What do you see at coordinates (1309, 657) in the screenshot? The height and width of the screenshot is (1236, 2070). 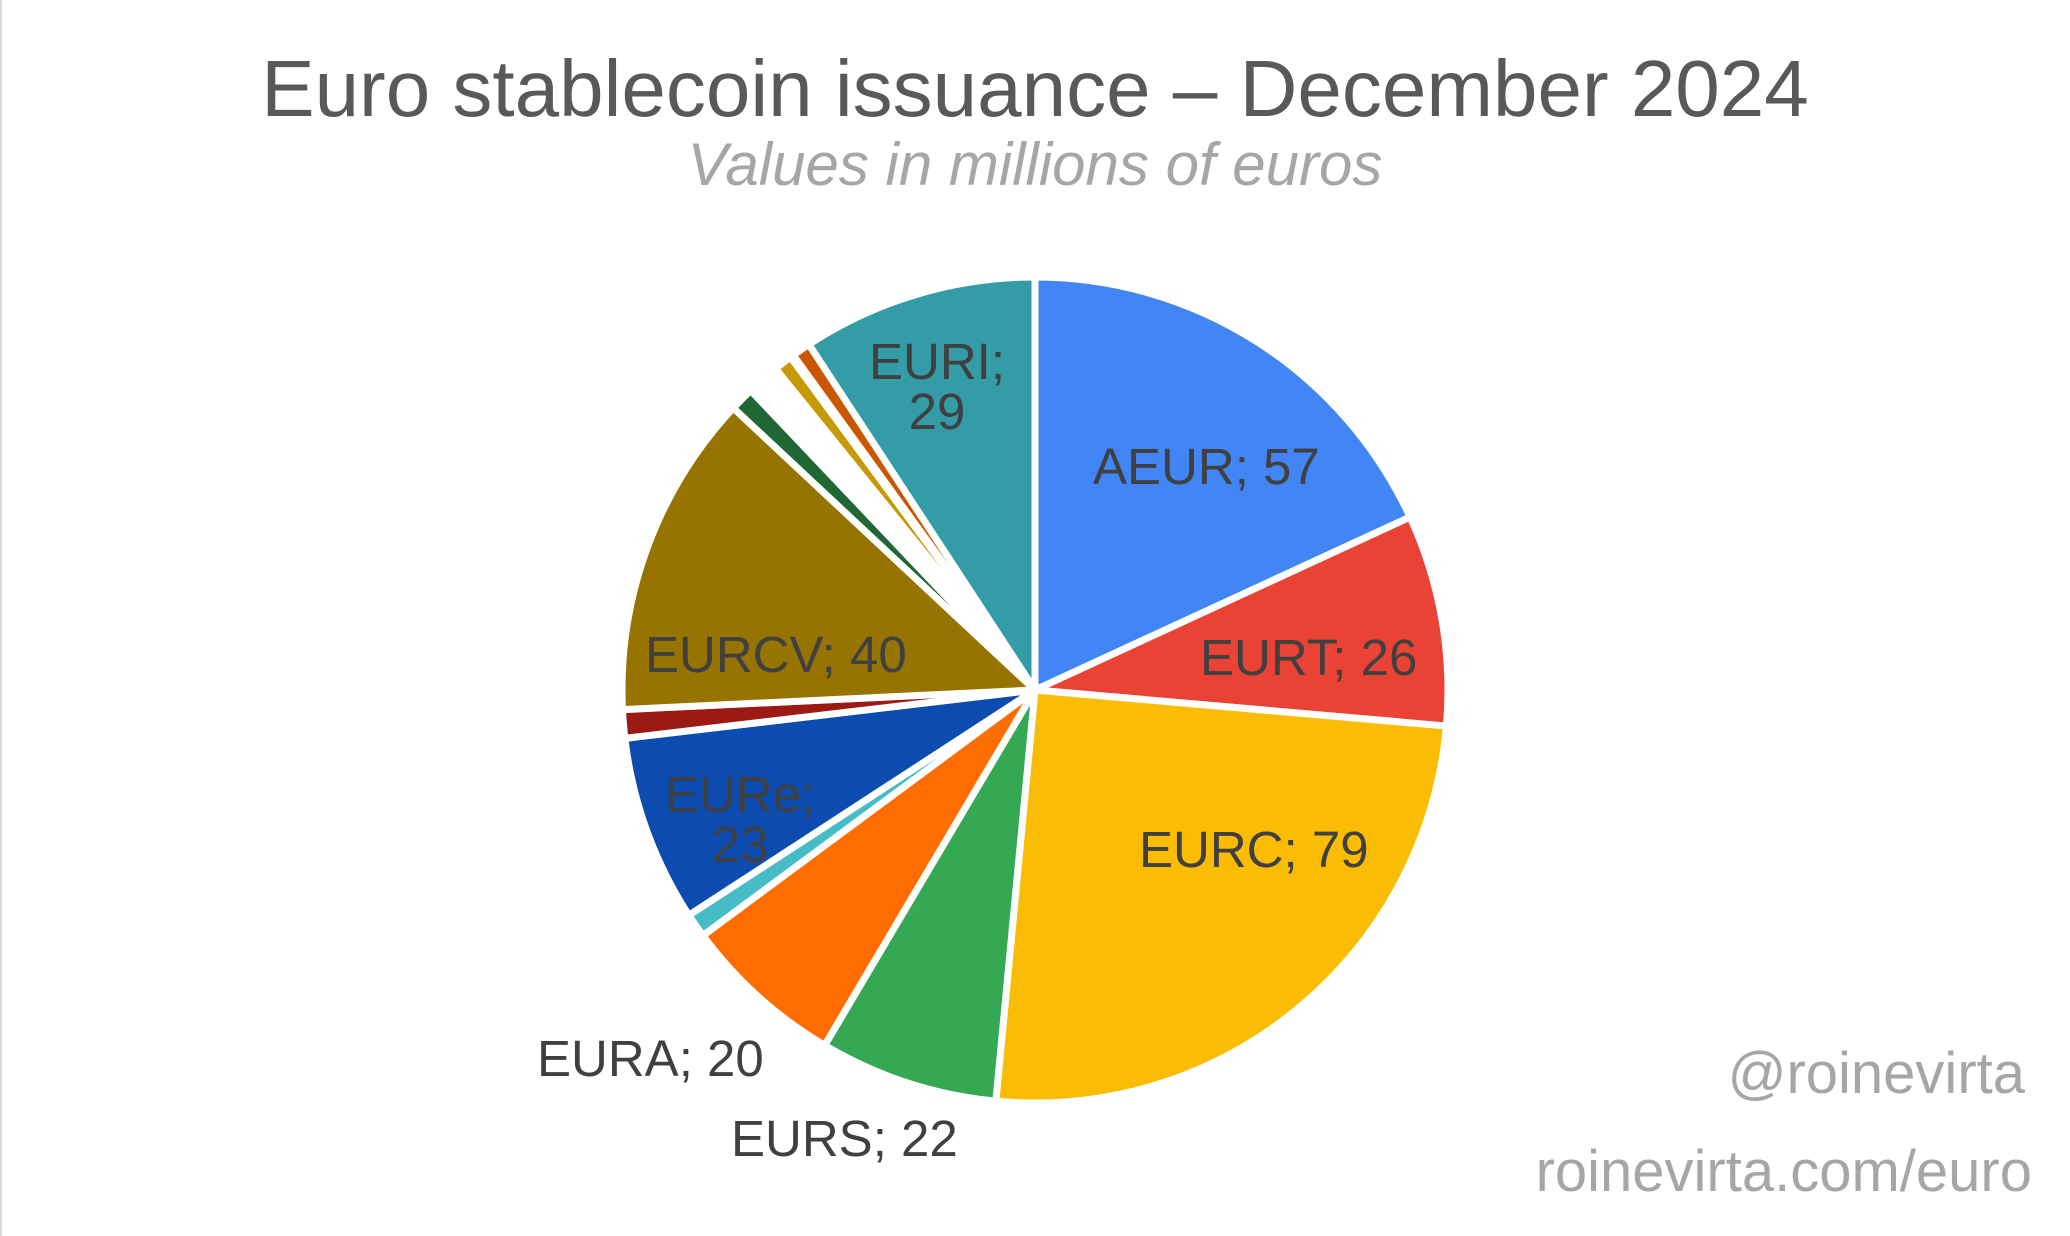 I see `label-eurt: EURT; 26` at bounding box center [1309, 657].